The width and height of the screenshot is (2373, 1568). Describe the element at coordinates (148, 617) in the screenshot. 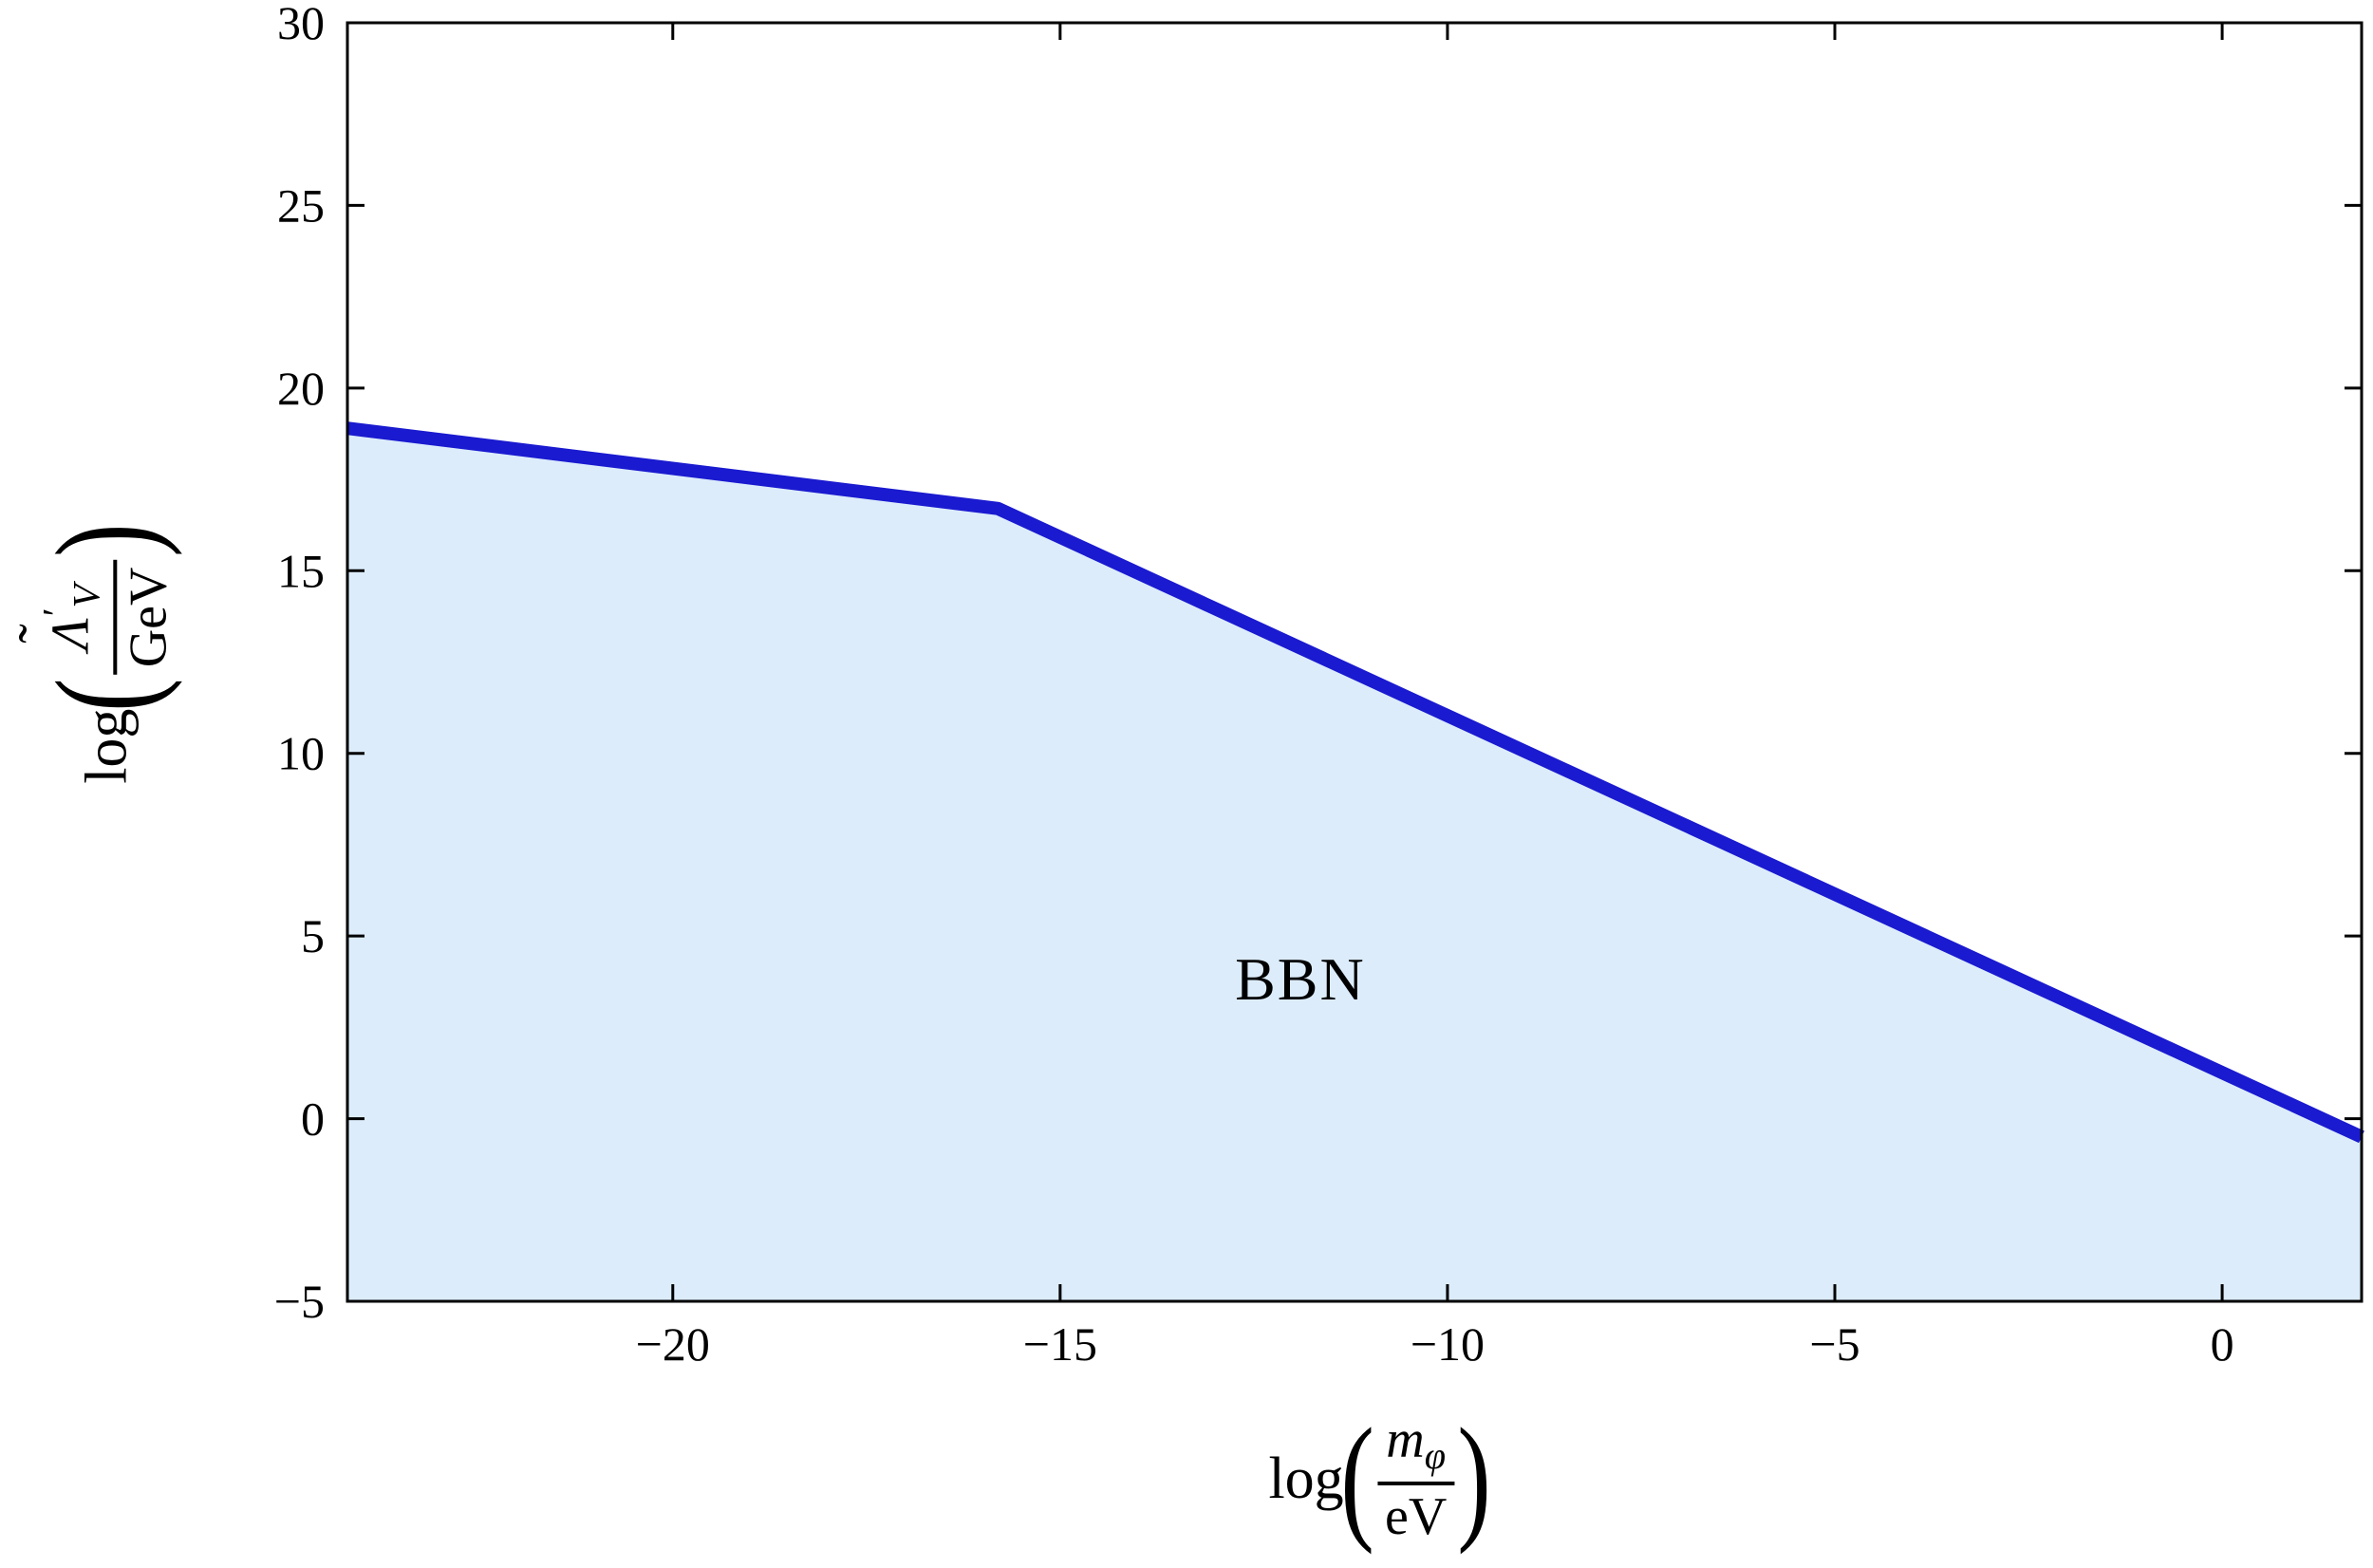

I see `y-label-denominator: GeV` at that location.